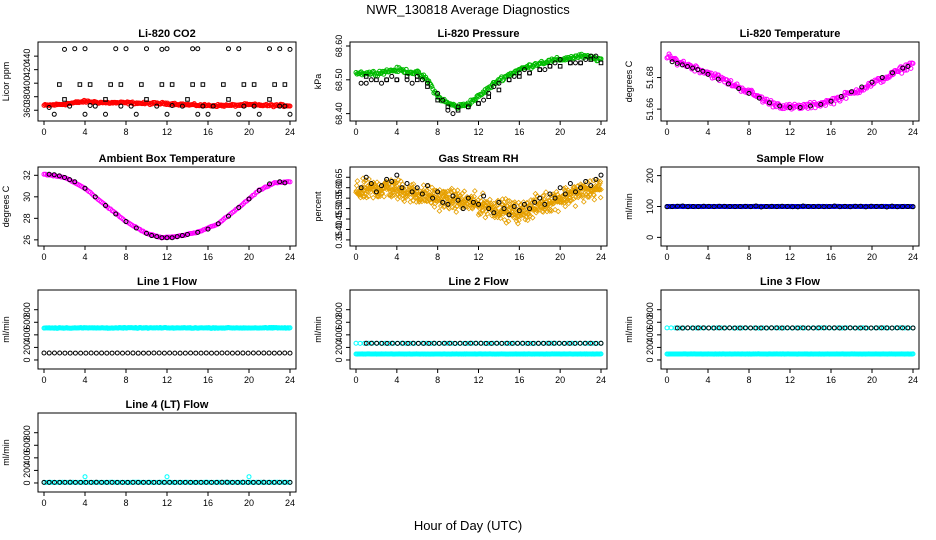 The image size is (936, 540). I want to click on y-tick-label: 0.50, so click(339, 209).